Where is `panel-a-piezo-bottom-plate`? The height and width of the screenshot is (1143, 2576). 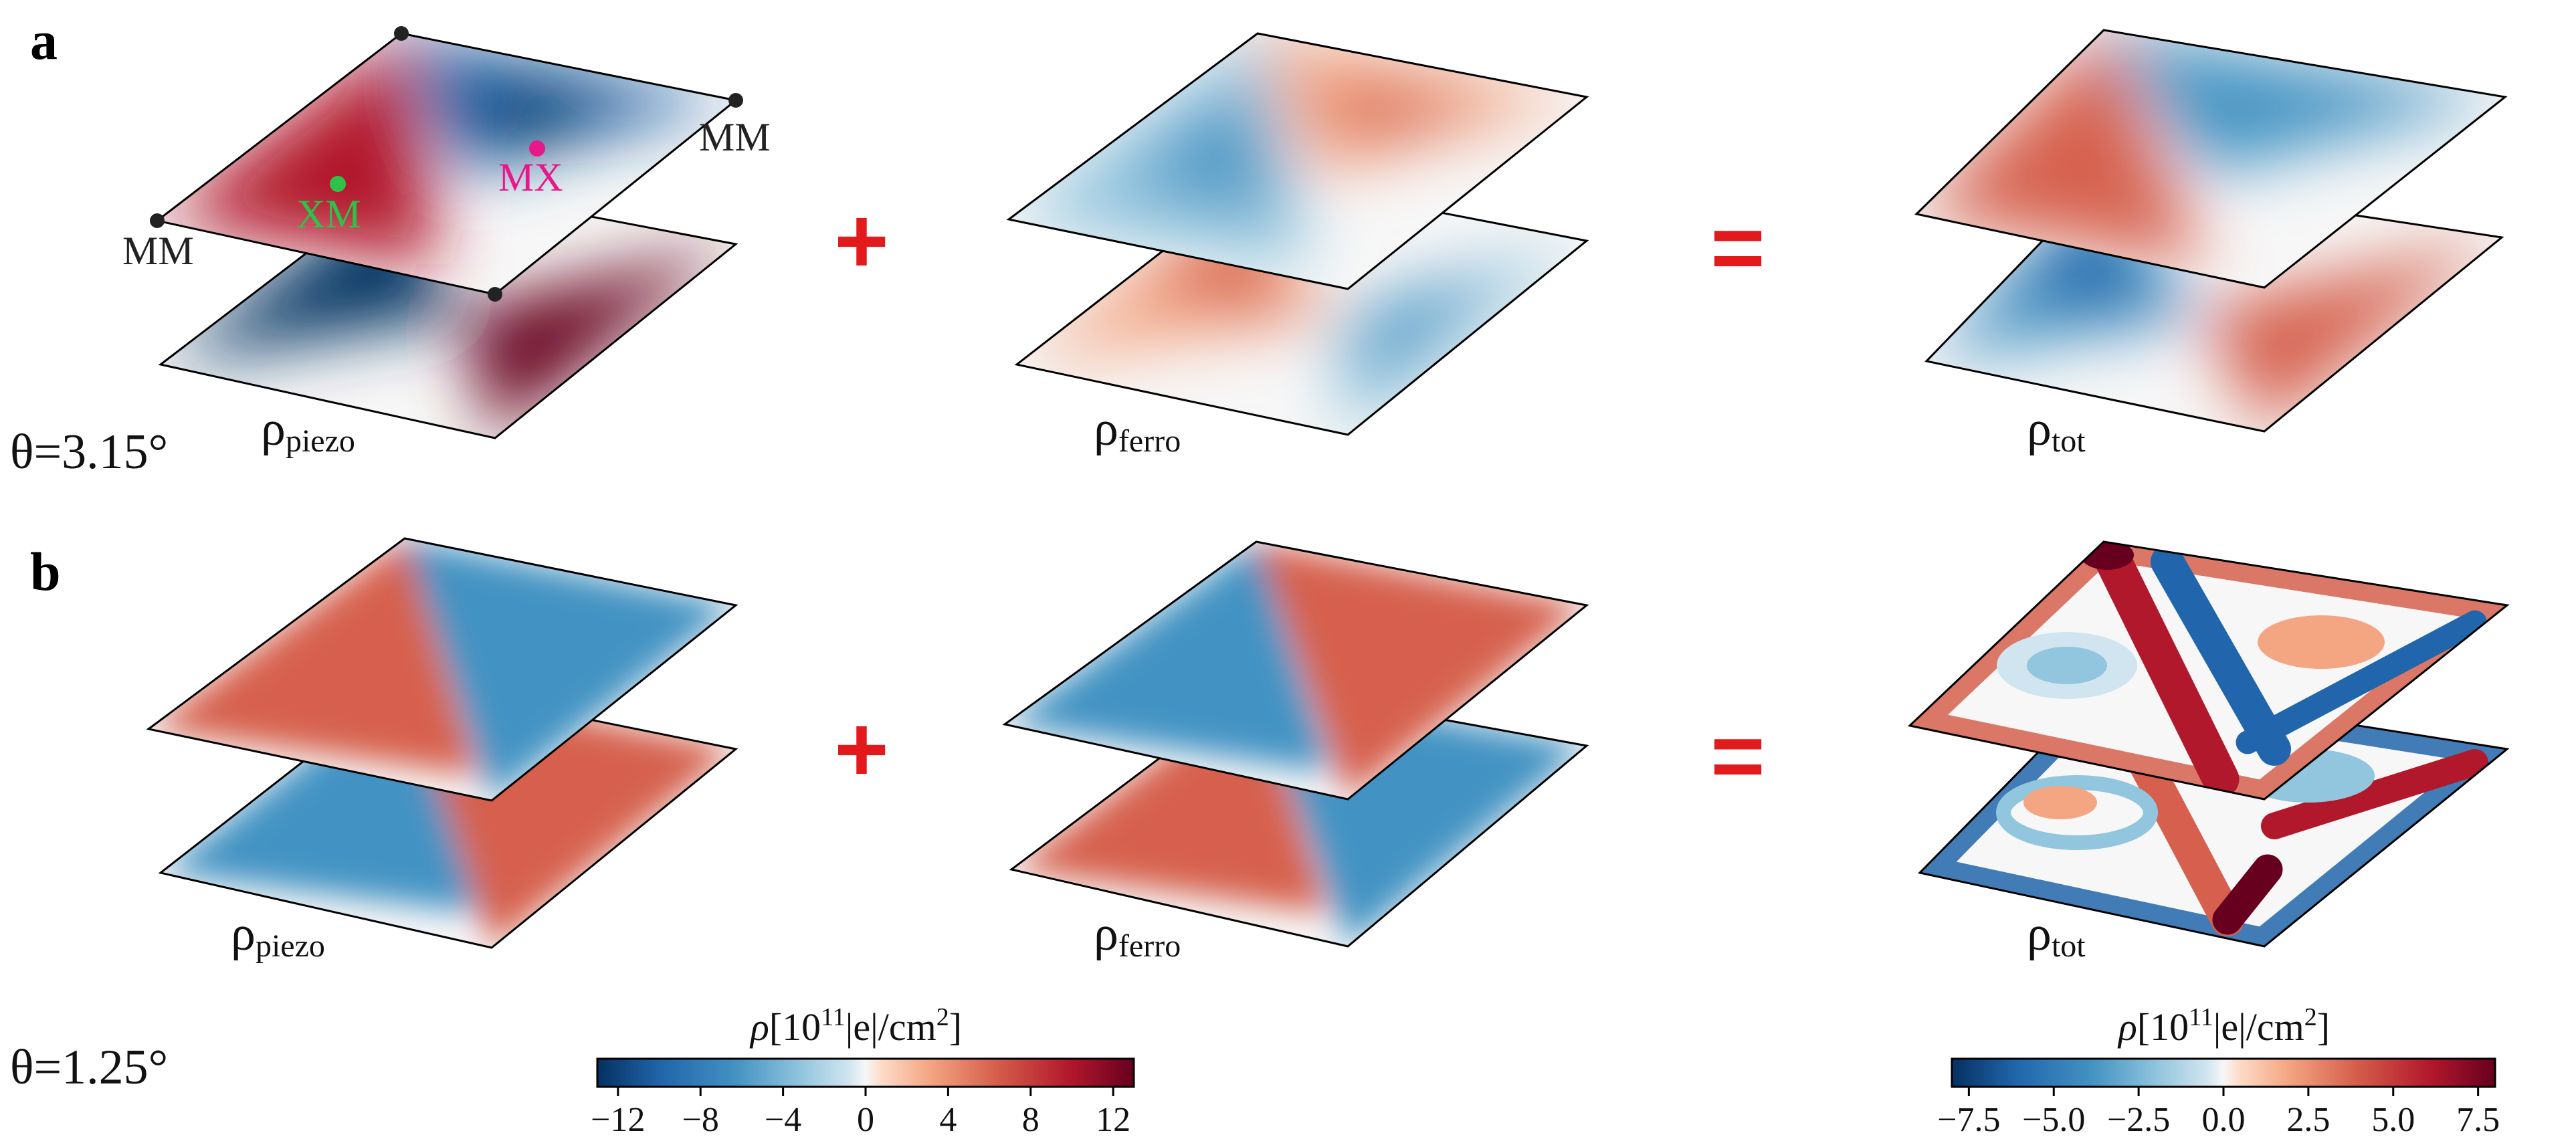
panel-a-piezo-bottom-plate is located at coordinates (448, 309).